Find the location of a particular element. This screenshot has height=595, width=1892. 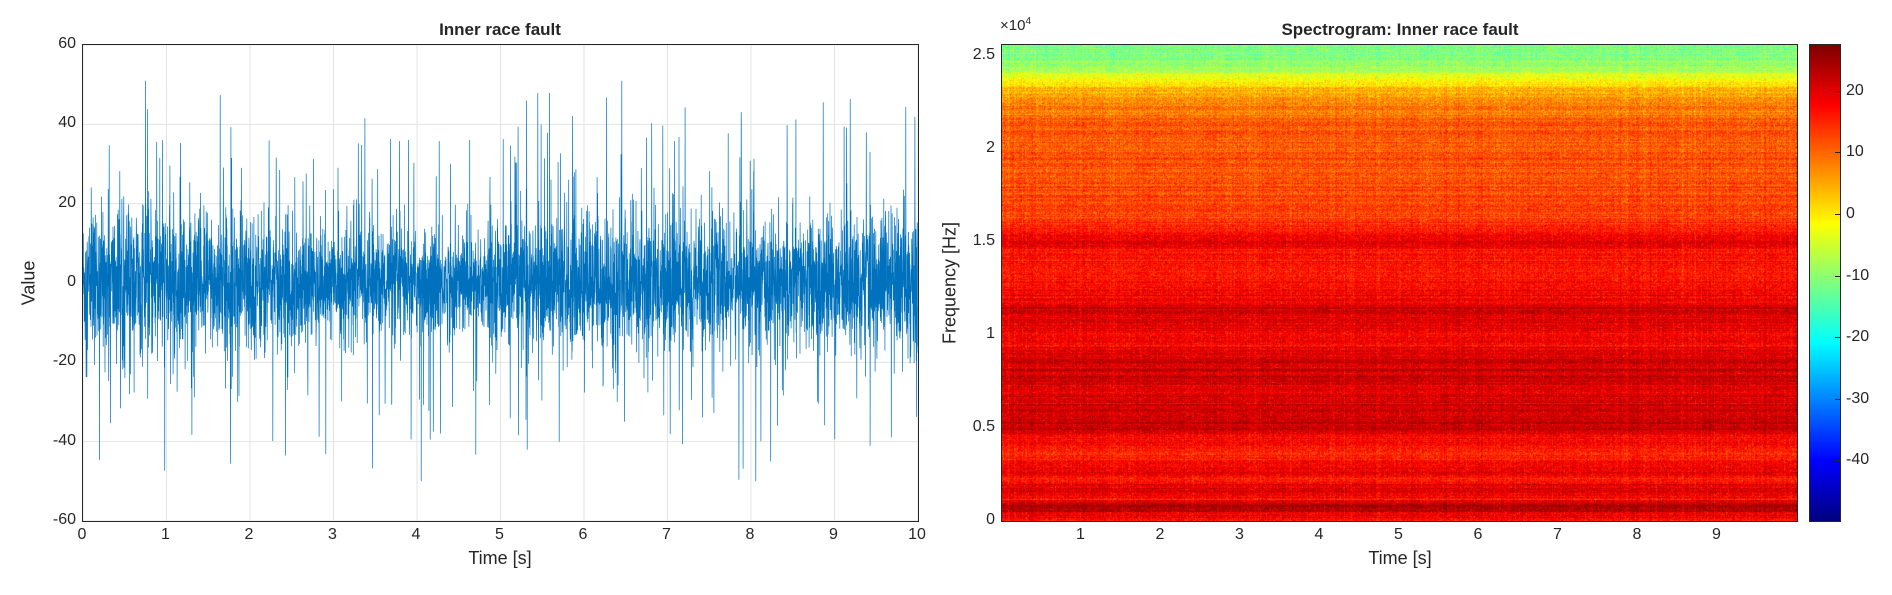

y-exponent-label: ×10⁴ is located at coordinates (1015, 25).